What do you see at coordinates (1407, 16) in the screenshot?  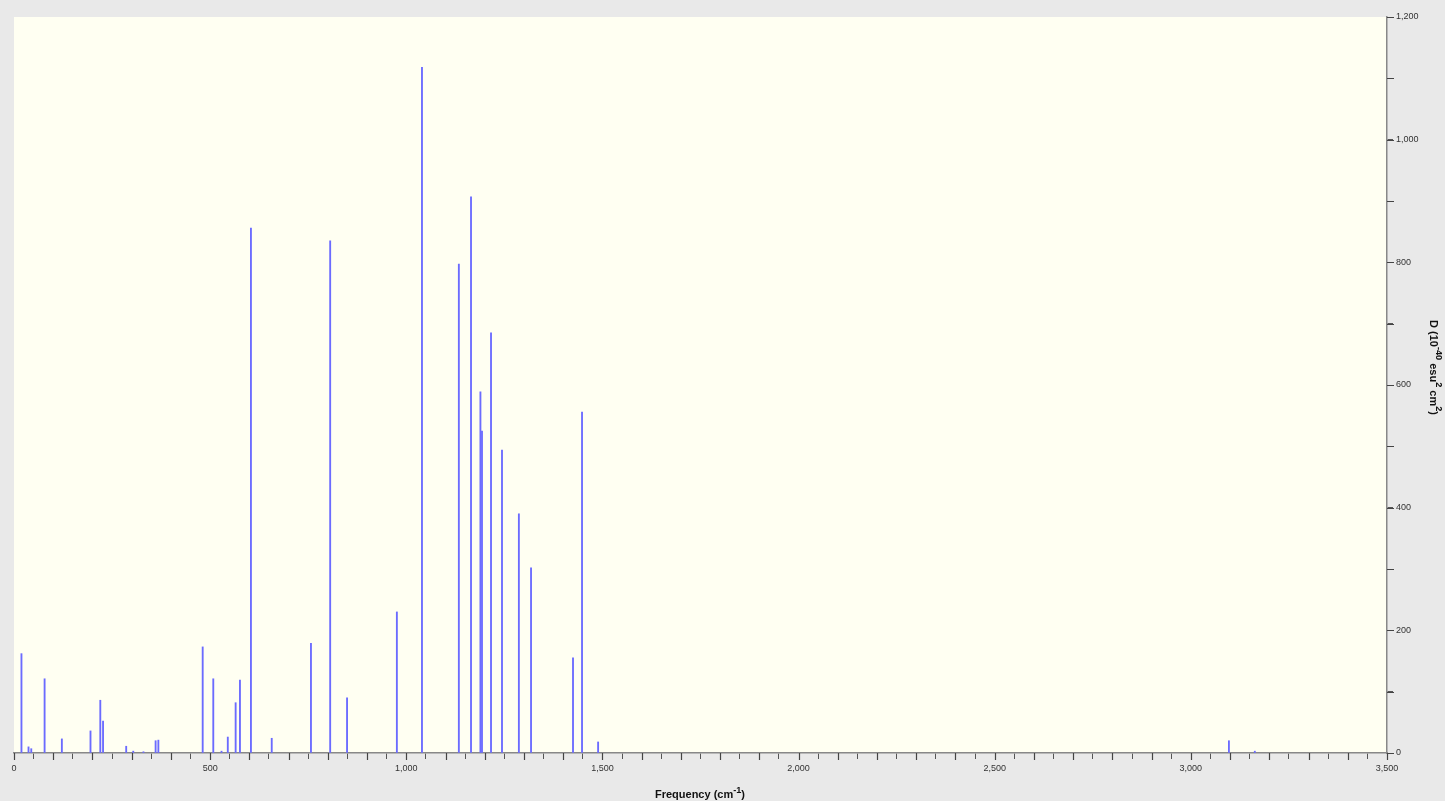 I see `y-tick-label: 1,200` at bounding box center [1407, 16].